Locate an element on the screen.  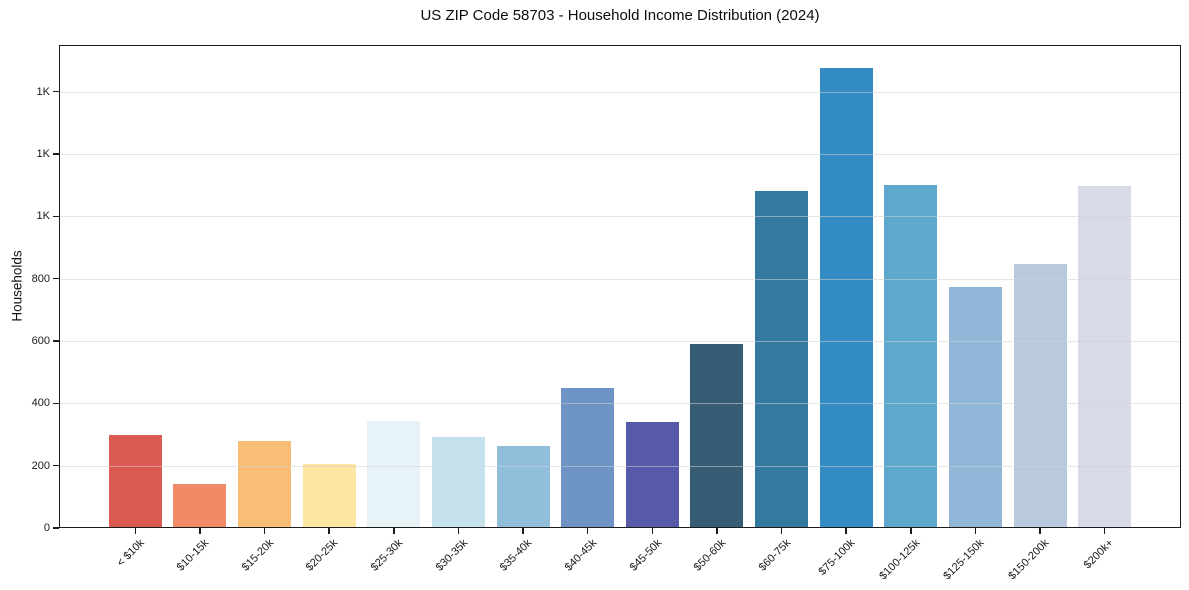
bar-50-60k is located at coordinates (717, 435).